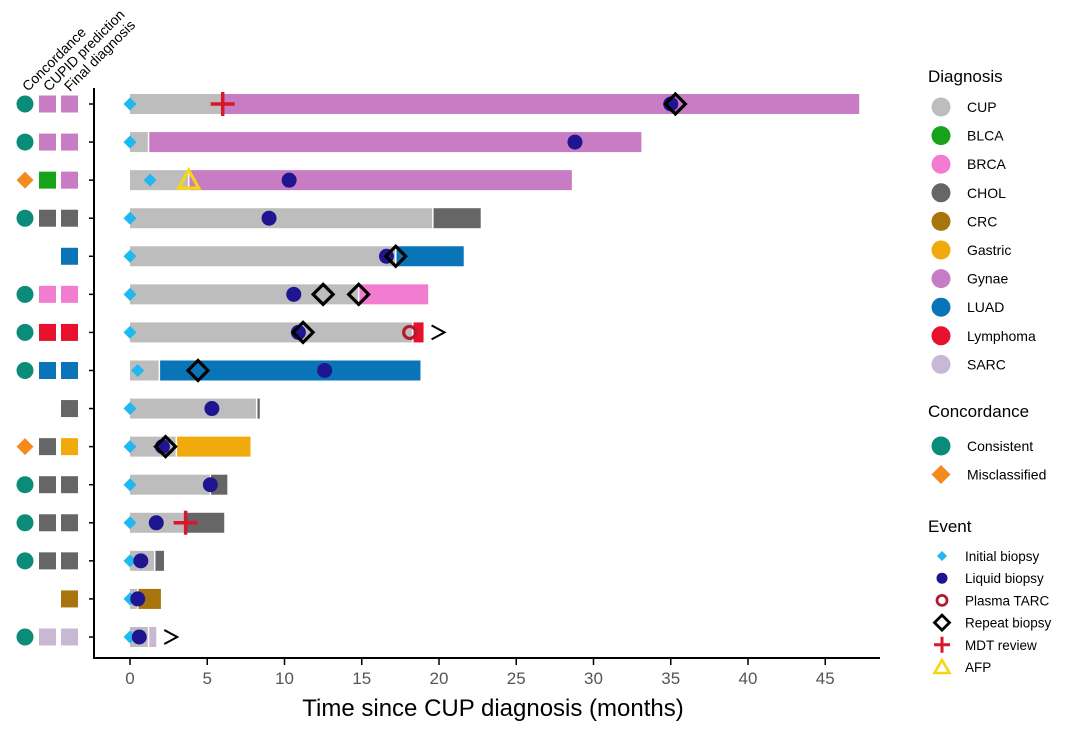 This screenshot has height=732, width=1080. What do you see at coordinates (1008, 623) in the screenshot?
I see `legend-label-repeat: Repeat biopsy` at bounding box center [1008, 623].